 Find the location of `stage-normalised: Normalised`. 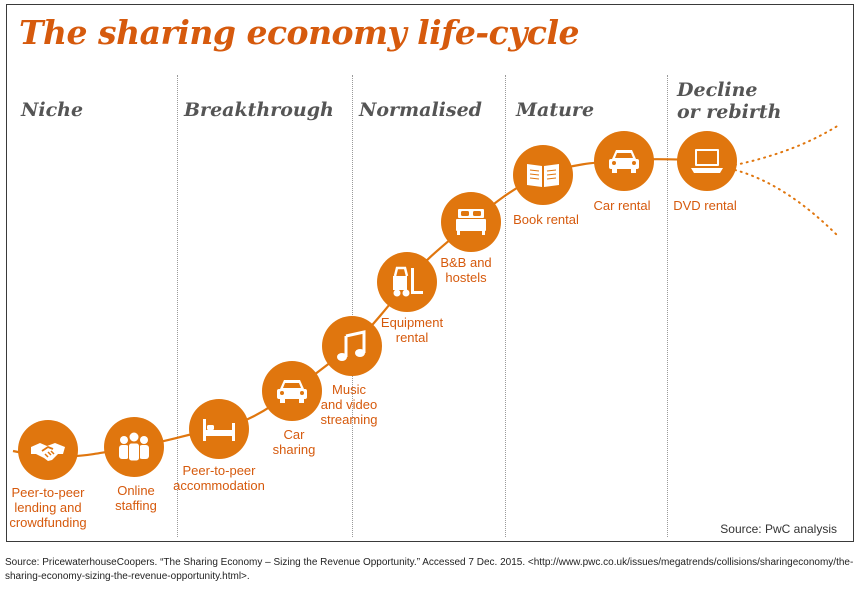

stage-normalised: Normalised is located at coordinates (420, 110).